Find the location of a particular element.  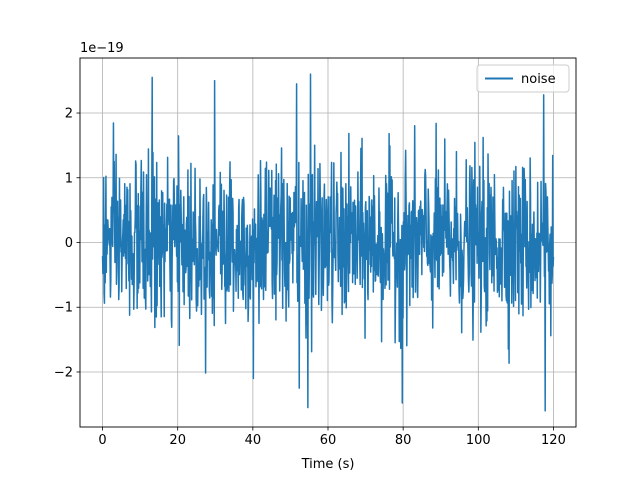

x-tick-label: 40 is located at coordinates (253, 440).